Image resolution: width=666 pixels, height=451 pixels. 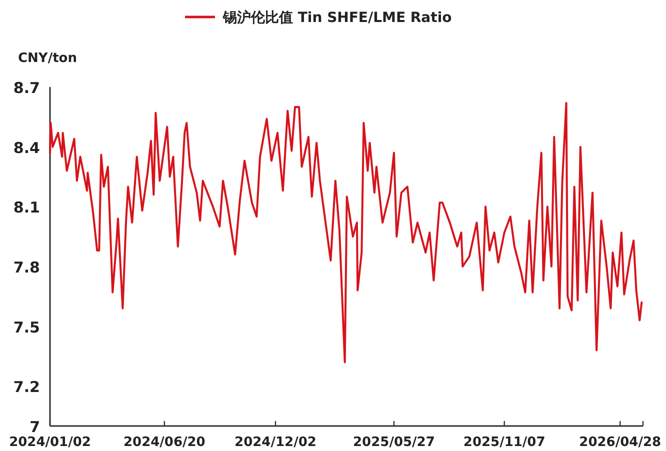 I want to click on y-tick-label: 7.2, so click(x=26, y=387).